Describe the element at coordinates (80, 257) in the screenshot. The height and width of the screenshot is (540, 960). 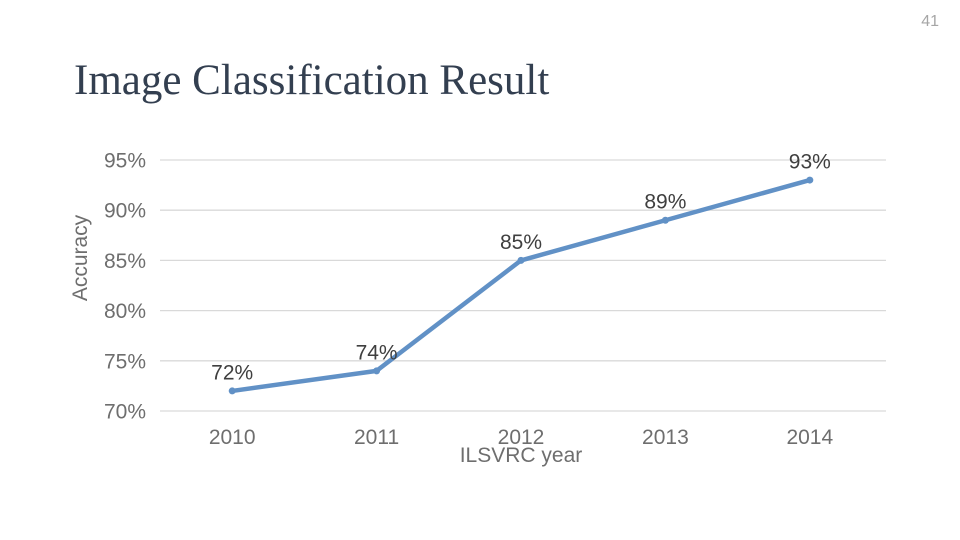
I see `y-axis-title: Accuracy` at that location.